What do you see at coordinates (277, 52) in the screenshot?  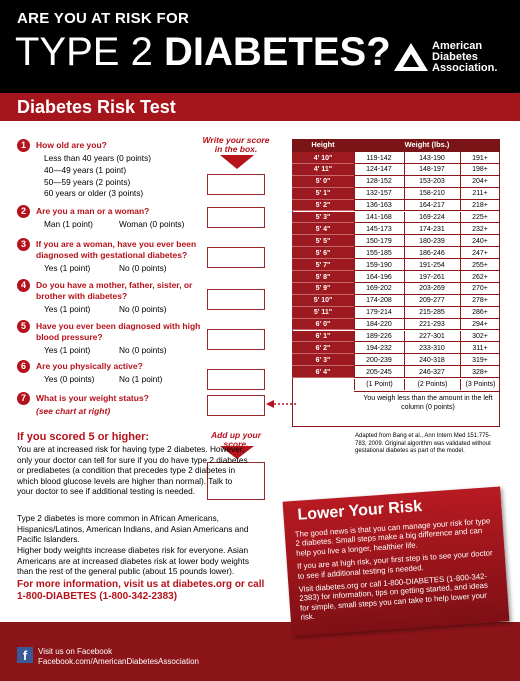 I see `title-bold: DIABETES?` at bounding box center [277, 52].